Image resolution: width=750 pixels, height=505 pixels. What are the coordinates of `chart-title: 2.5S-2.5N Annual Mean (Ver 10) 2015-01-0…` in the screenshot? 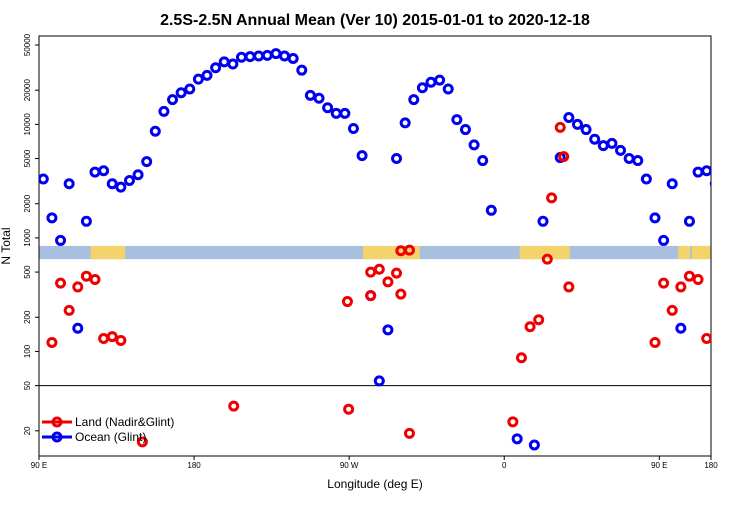 It's located at (375, 20).